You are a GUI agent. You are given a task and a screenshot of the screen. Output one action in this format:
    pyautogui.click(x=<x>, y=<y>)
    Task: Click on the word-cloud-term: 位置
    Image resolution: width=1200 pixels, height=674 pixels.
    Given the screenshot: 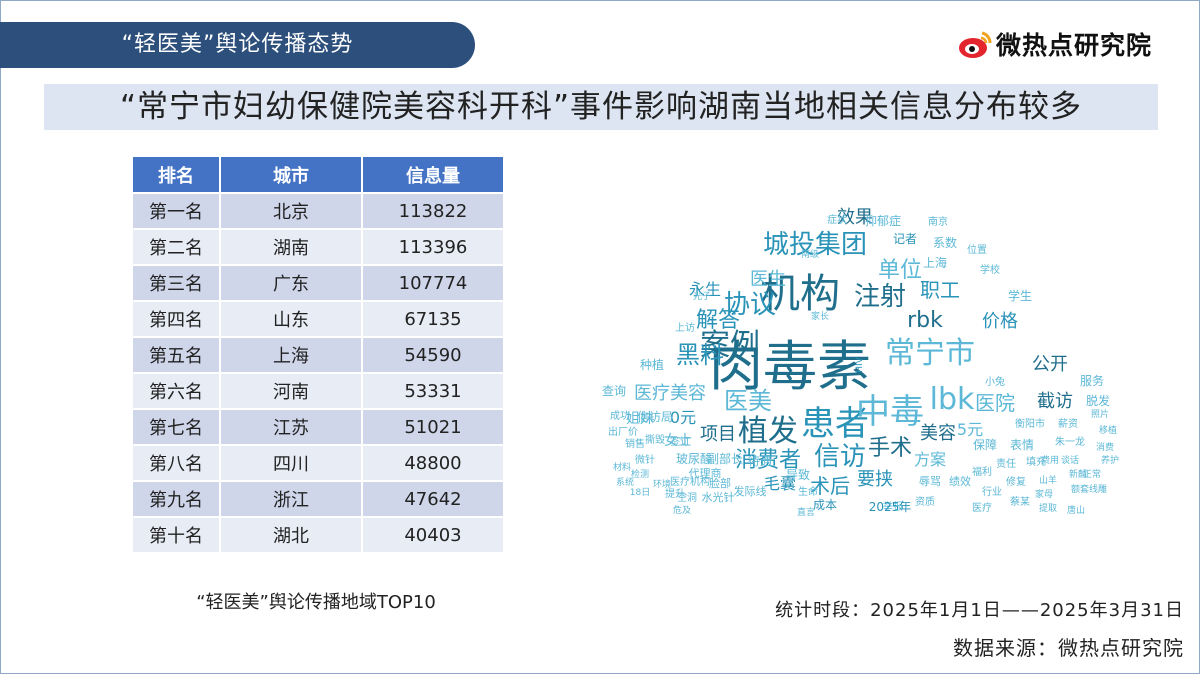 What is the action you would take?
    pyautogui.click(x=977, y=249)
    